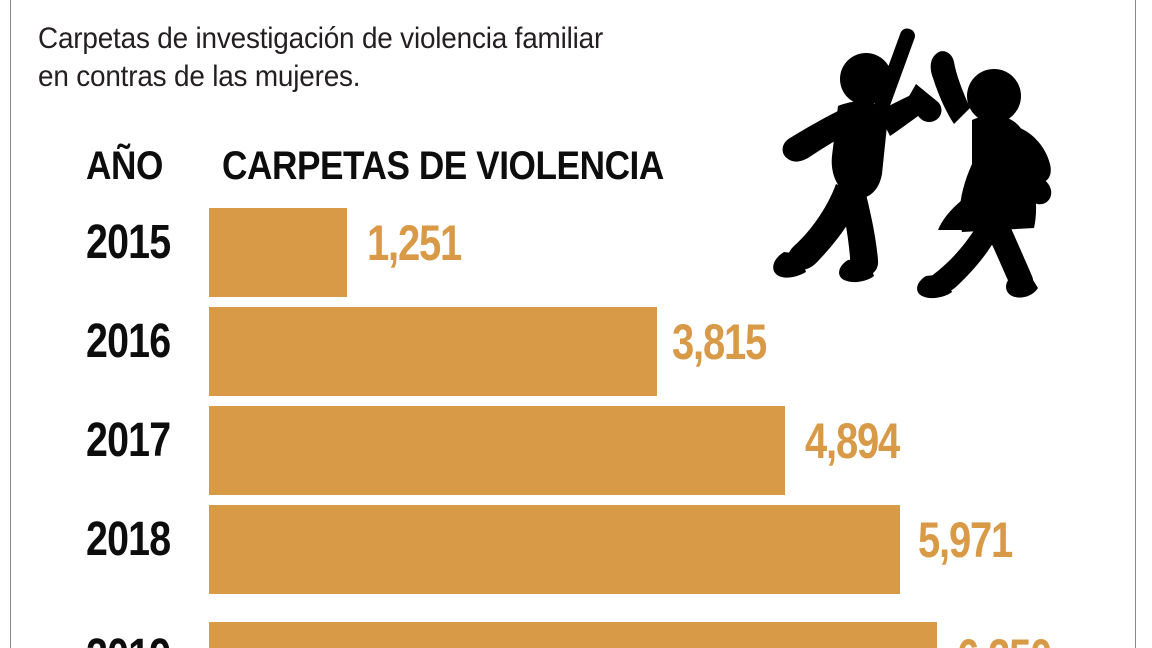 The width and height of the screenshot is (1152, 648). What do you see at coordinates (965, 540) in the screenshot?
I see `bar-value-label: 5,971` at bounding box center [965, 540].